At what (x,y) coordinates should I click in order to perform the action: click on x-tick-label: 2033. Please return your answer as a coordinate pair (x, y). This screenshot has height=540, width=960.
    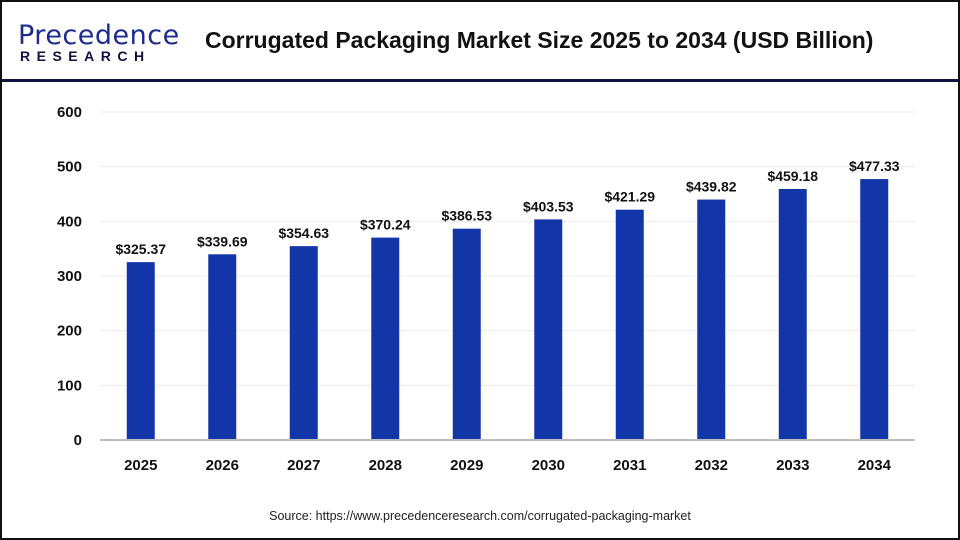
    Looking at the image, I should click on (792, 465).